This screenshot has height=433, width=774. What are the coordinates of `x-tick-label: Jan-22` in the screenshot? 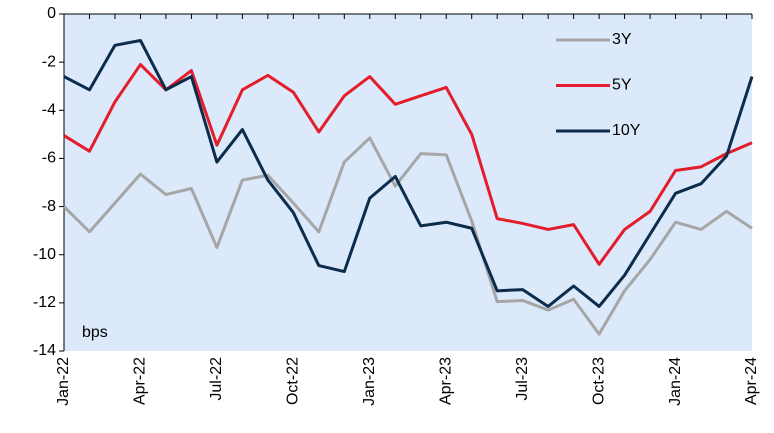 It's located at (63, 381).